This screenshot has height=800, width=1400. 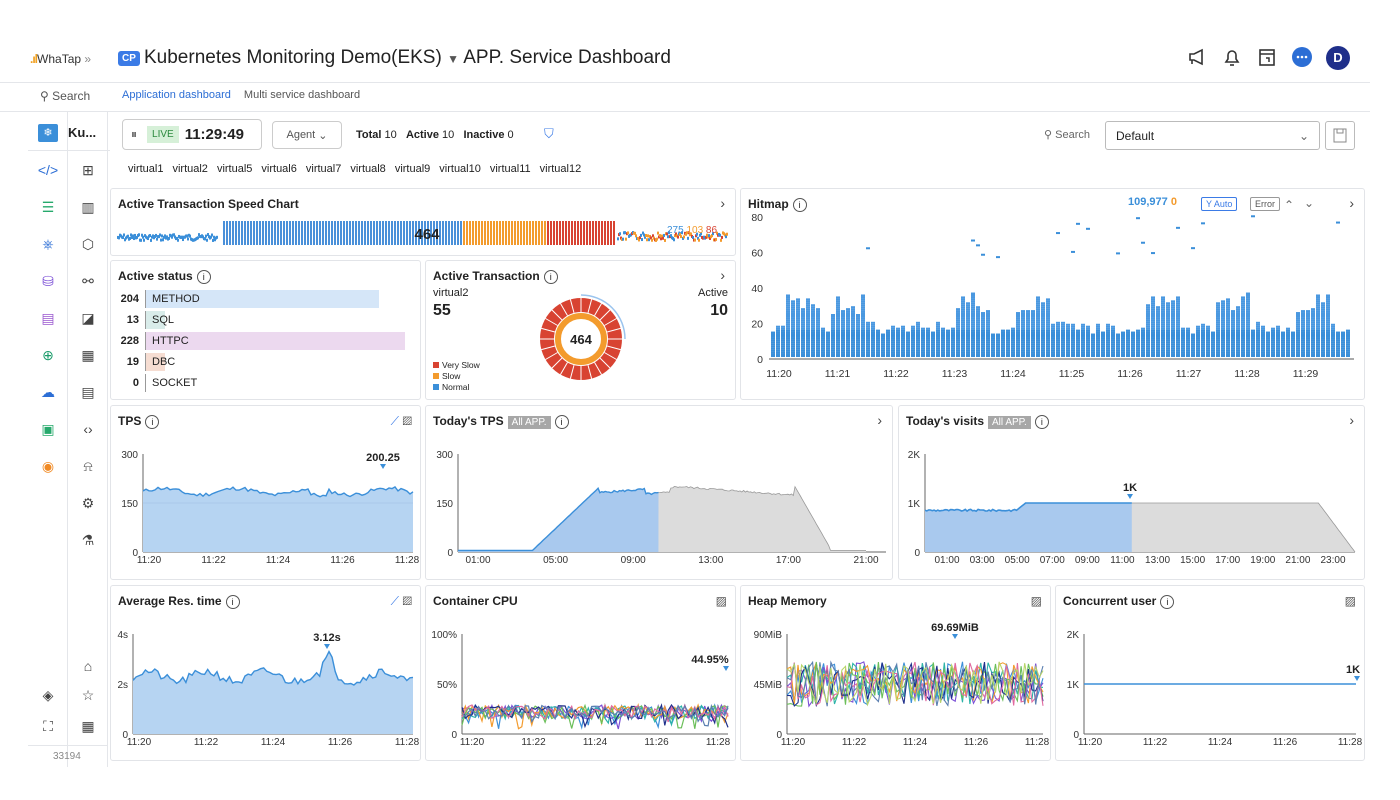 I want to click on code-brackets-icon: ‹›, so click(x=88, y=429).